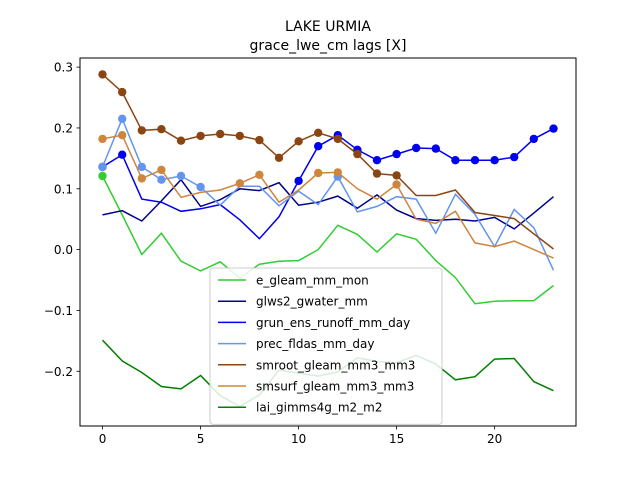 The image size is (640, 480). What do you see at coordinates (63, 68) in the screenshot?
I see `y-tick-label: 0.3` at bounding box center [63, 68].